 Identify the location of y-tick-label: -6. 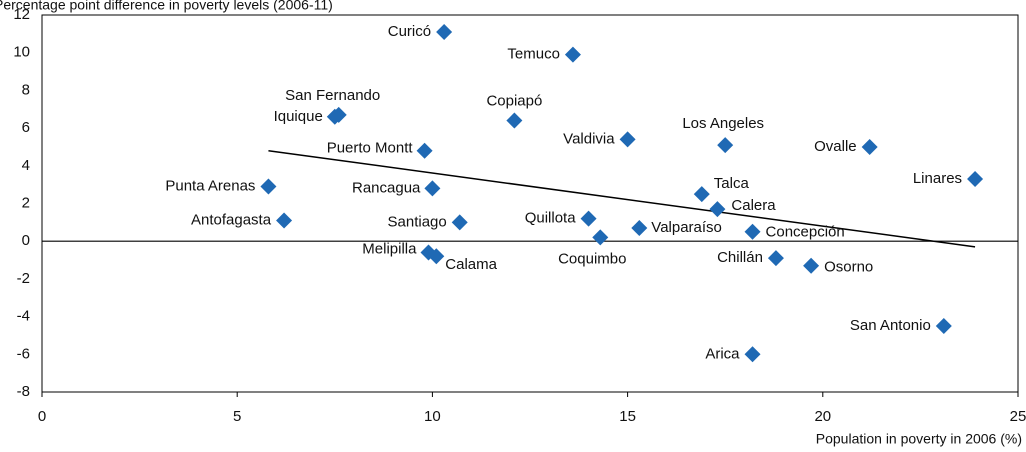
(23, 353).